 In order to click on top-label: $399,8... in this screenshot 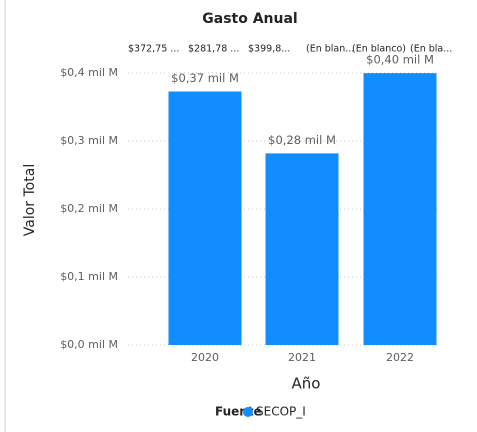, I will do `click(269, 49)`.